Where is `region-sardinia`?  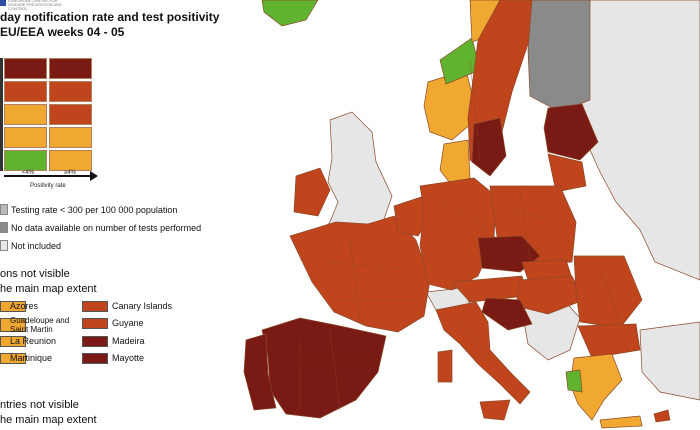 region-sardinia is located at coordinates (445, 366).